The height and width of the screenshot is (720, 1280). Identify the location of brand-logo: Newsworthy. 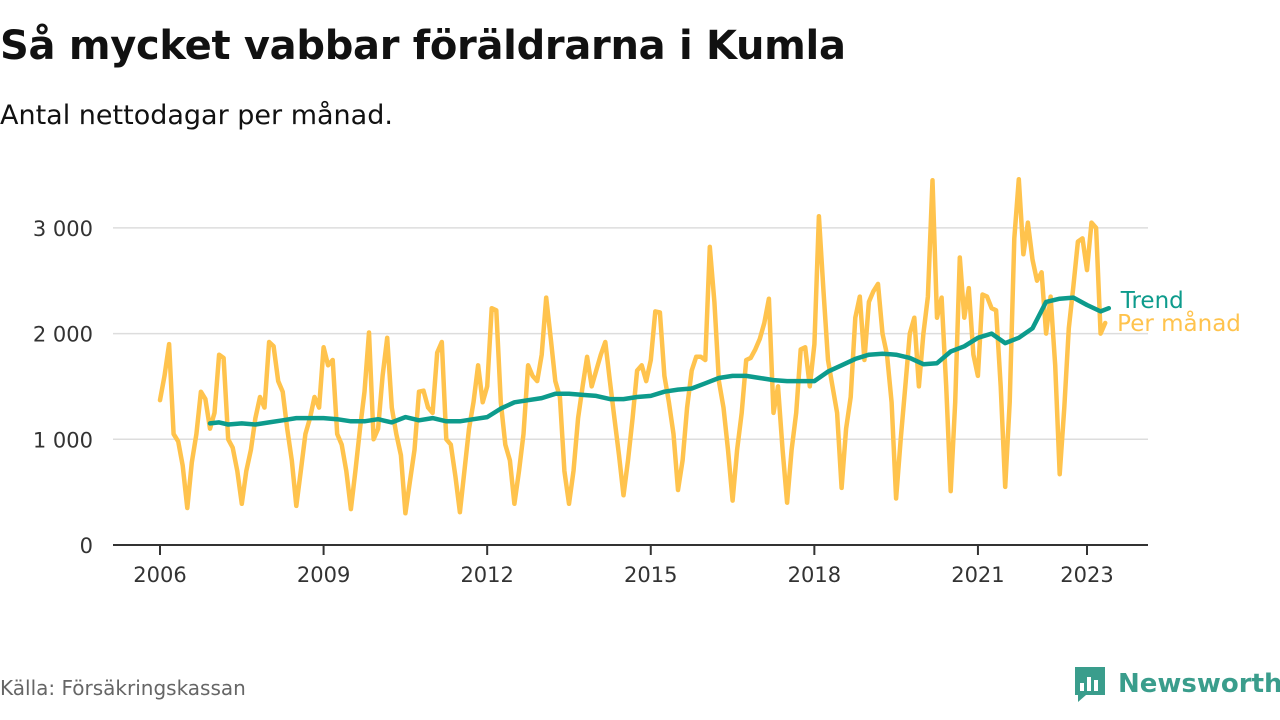
(1176, 684).